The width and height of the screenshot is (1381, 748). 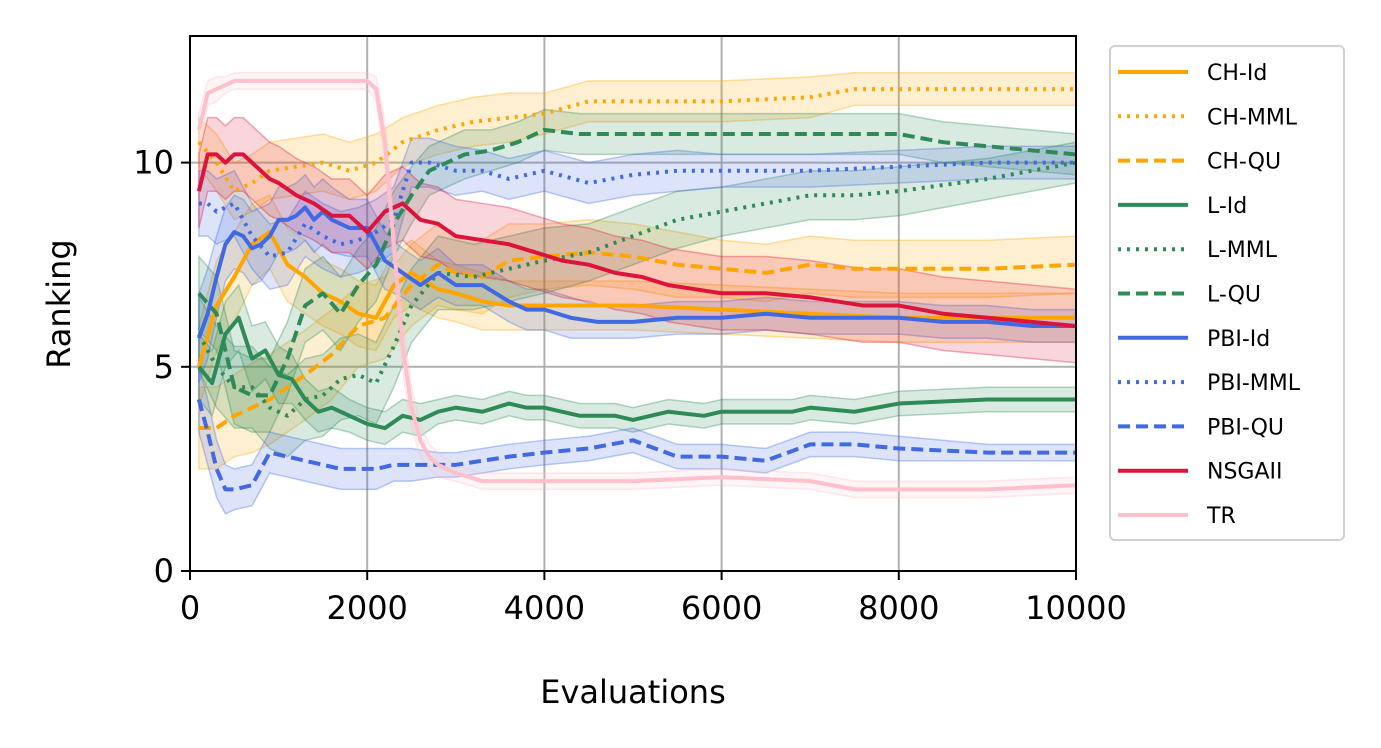 I want to click on legend-box, so click(x=1227, y=293).